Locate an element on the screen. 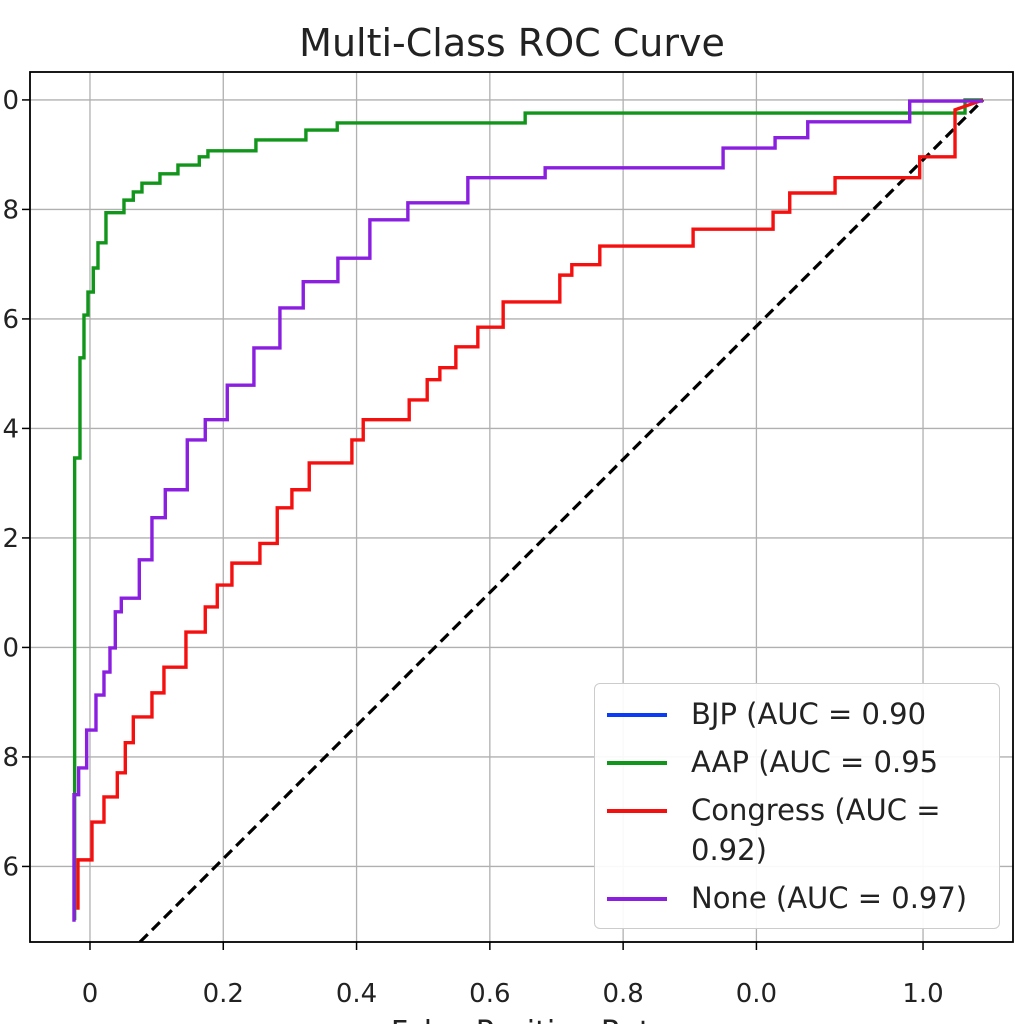 Image resolution: width=1024 pixels, height=1024 pixels. legend-entry: Congress (AUC = 0.92) is located at coordinates (797, 830).